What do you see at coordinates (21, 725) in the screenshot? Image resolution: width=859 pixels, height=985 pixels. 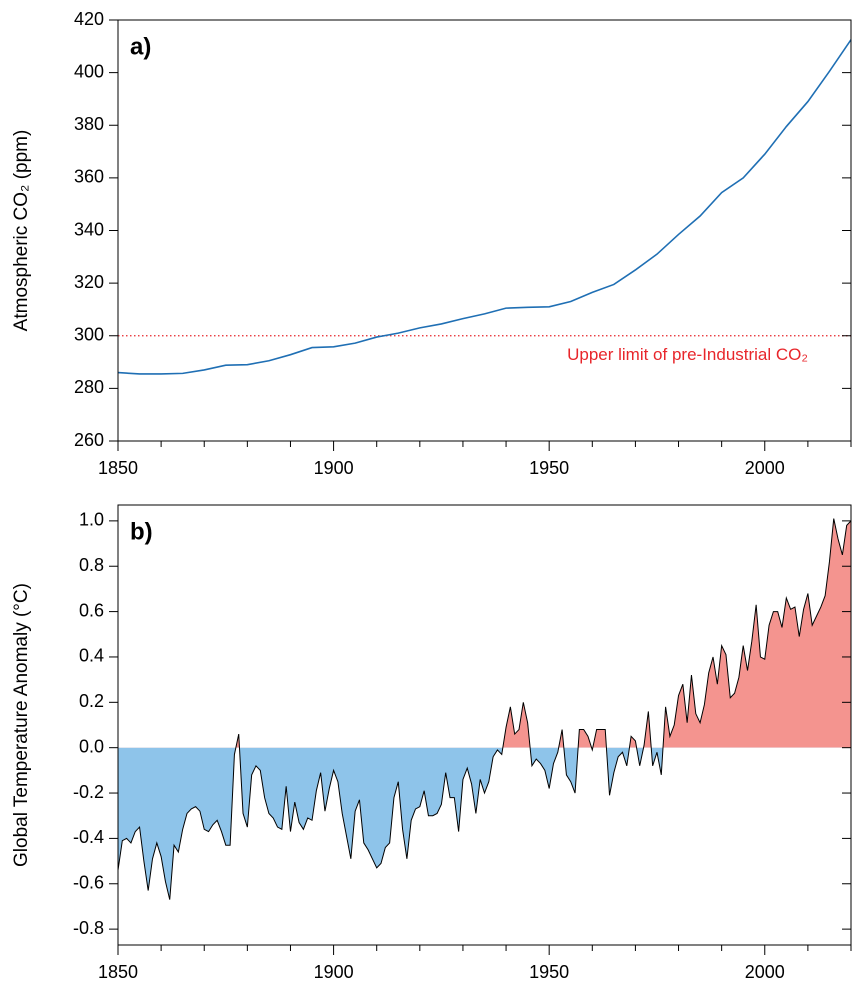 I see `y-axis-title: Global Temperature Anomaly (°C)` at bounding box center [21, 725].